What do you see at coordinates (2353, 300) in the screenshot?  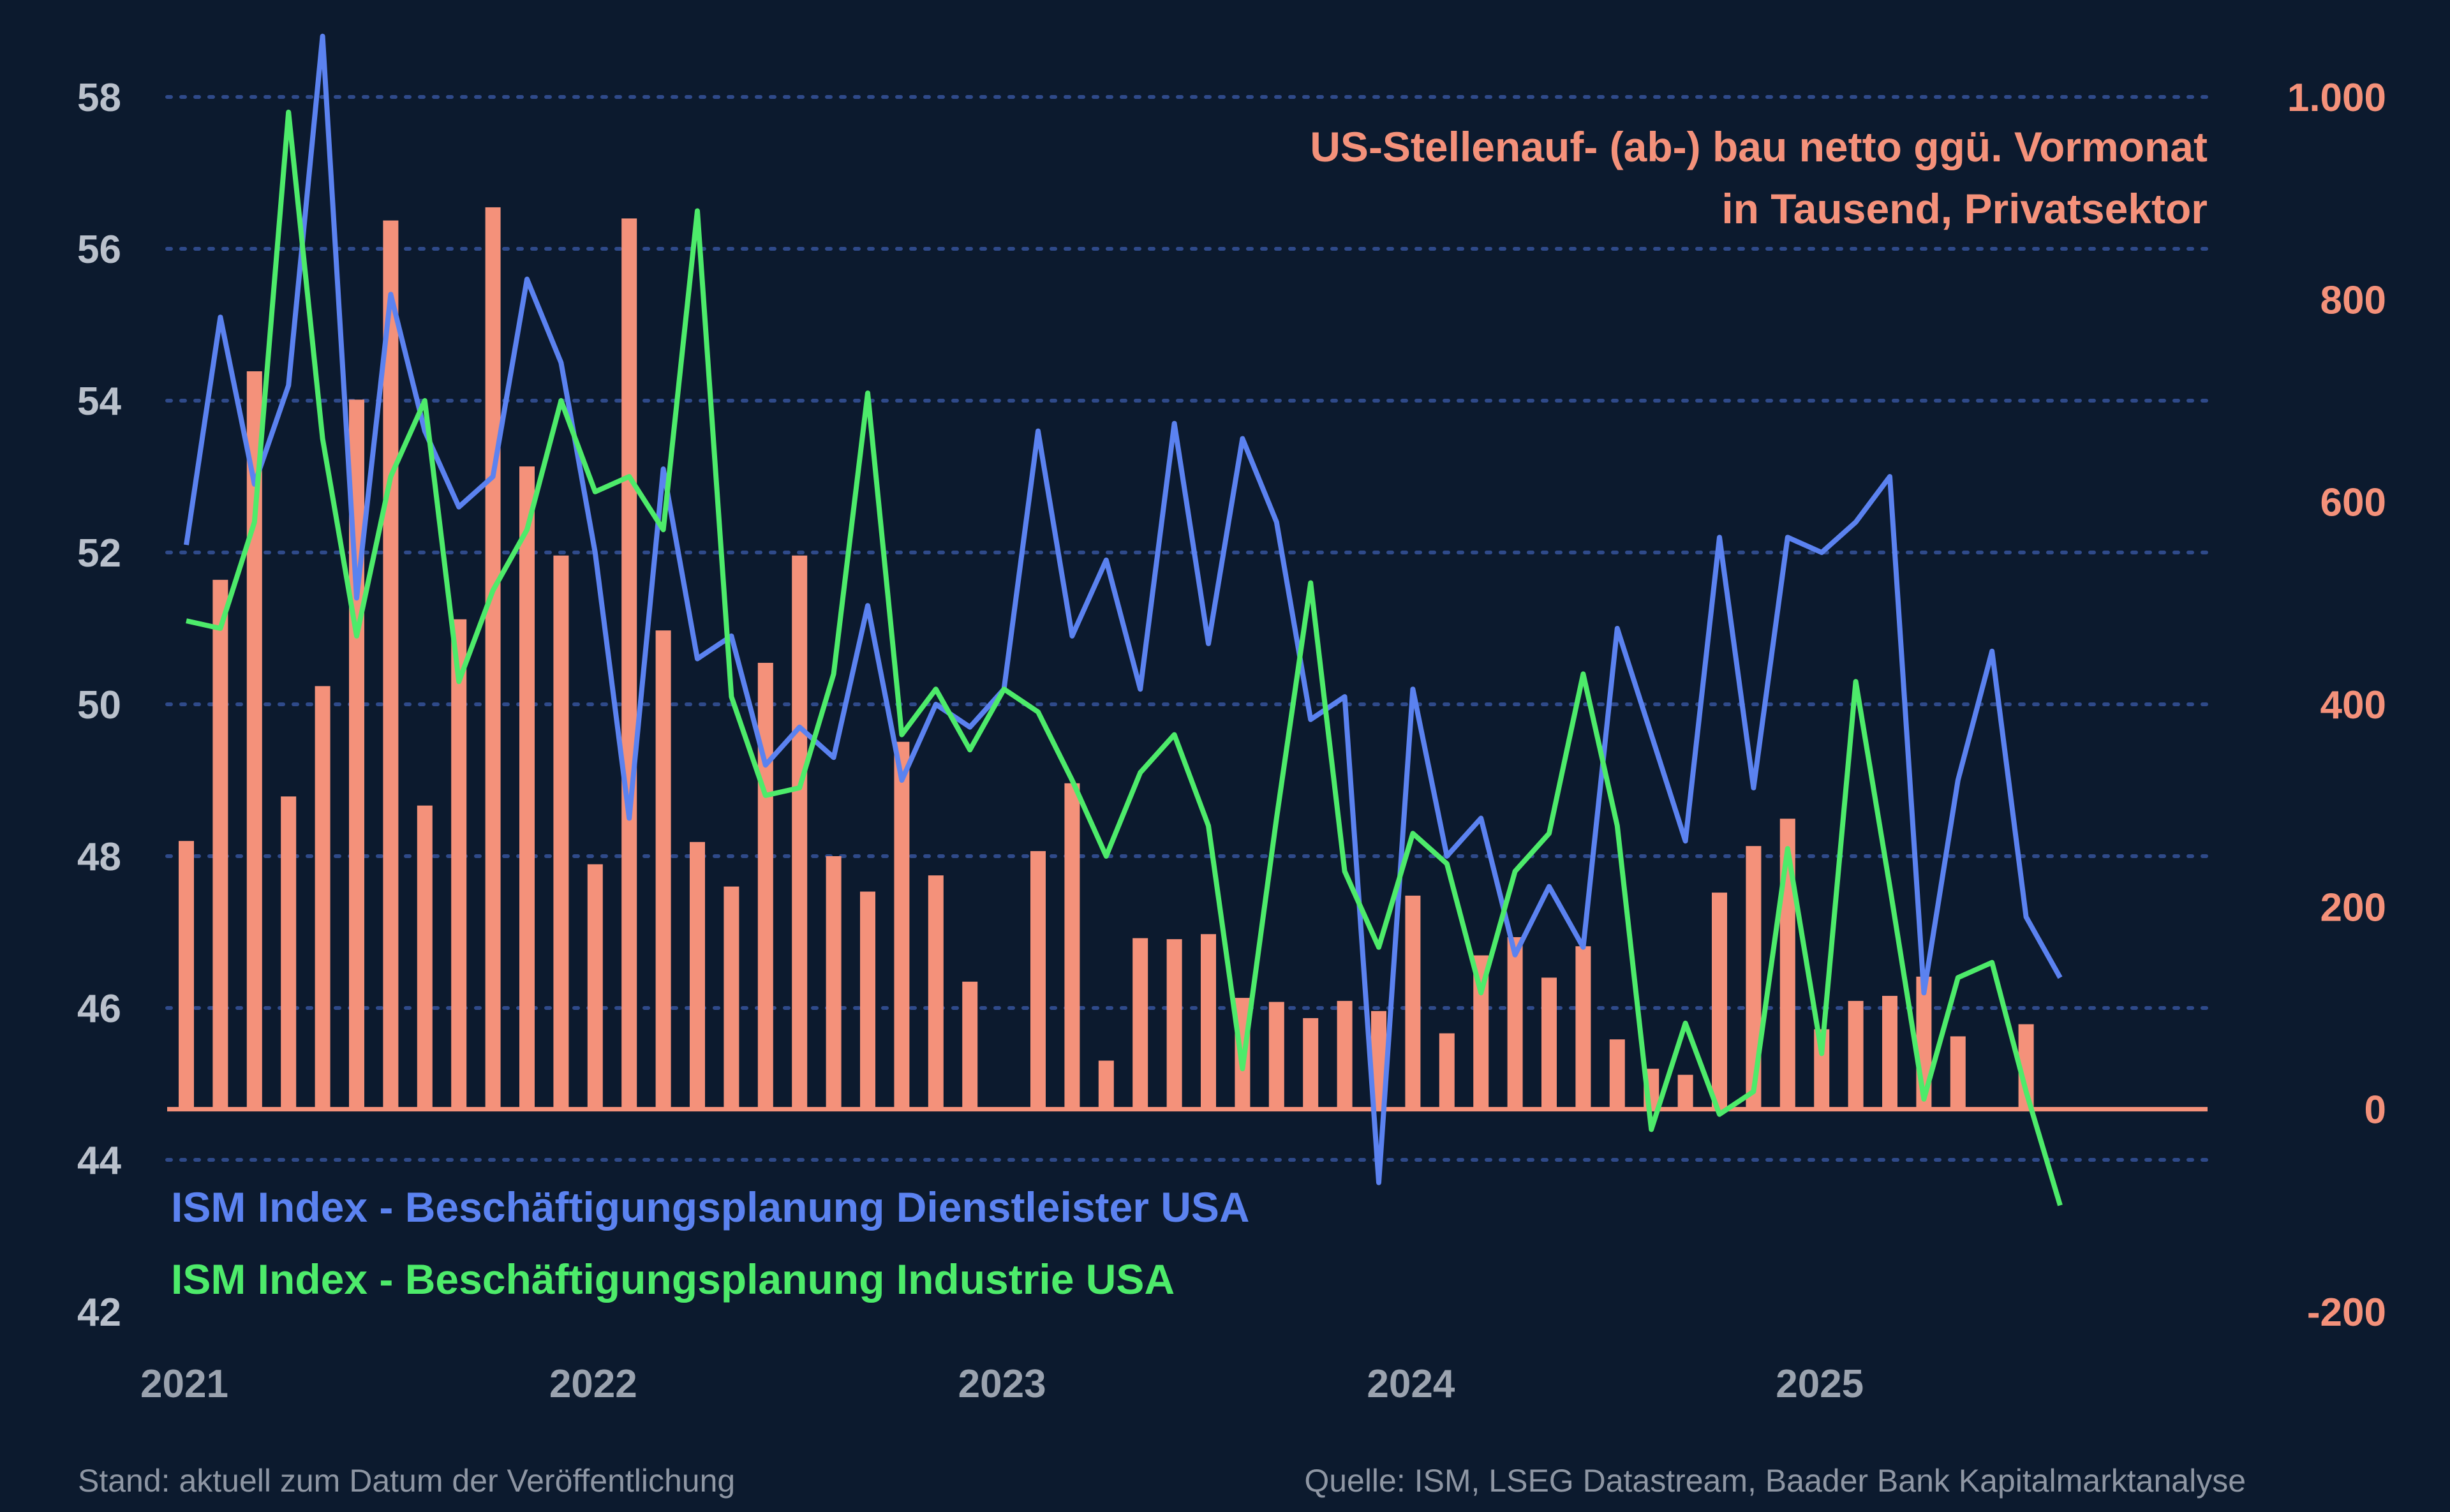 I see `right-tick-label: 800` at bounding box center [2353, 300].